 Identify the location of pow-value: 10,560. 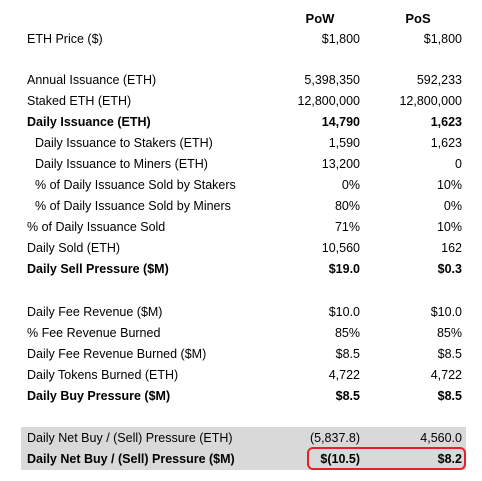
(340, 248).